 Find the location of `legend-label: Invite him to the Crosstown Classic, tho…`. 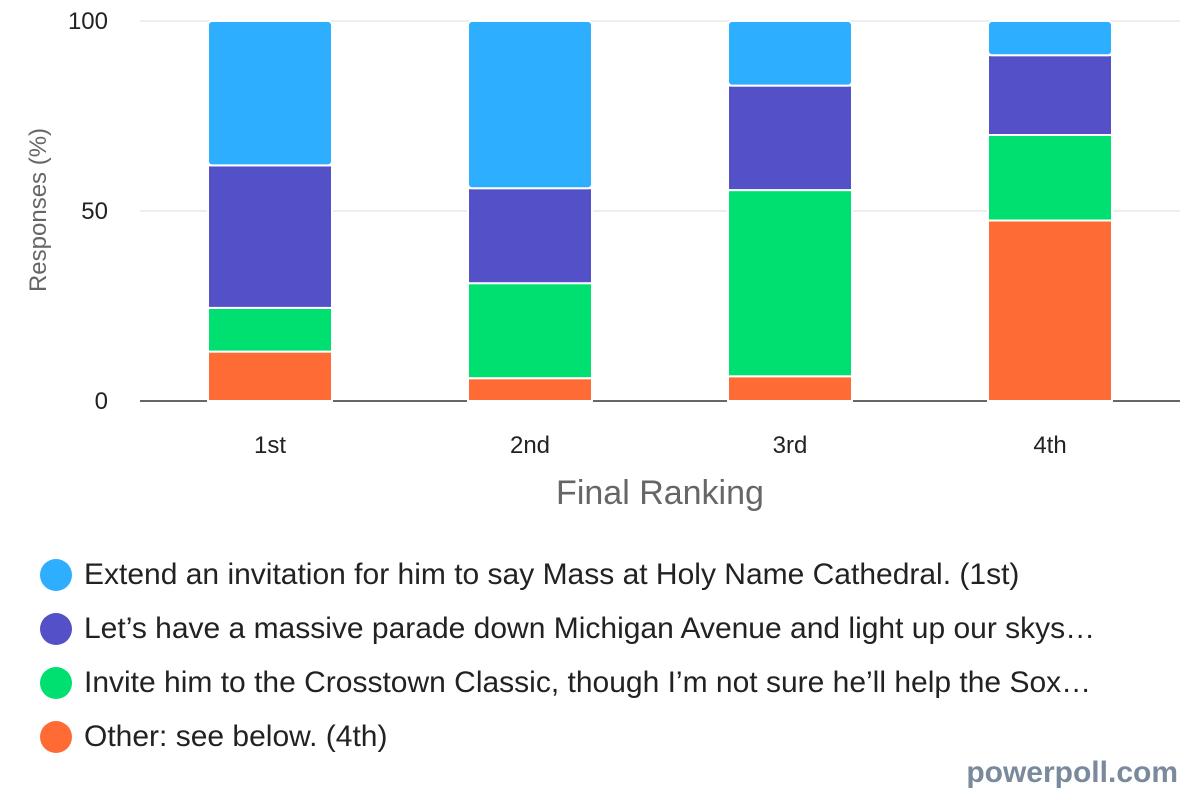

legend-label: Invite him to the Crosstown Classic, tho… is located at coordinates (588, 682).